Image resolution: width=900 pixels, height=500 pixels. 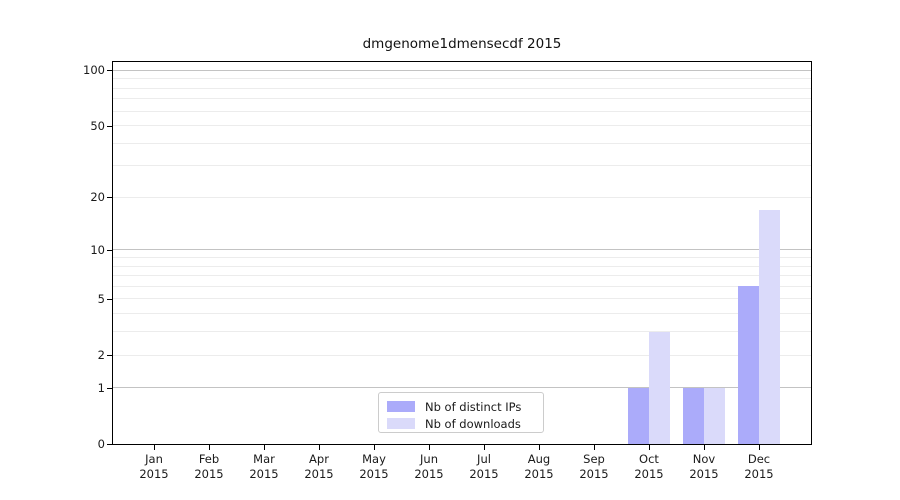 I want to click on x-tick-label: Sep 2015, so click(x=594, y=466).